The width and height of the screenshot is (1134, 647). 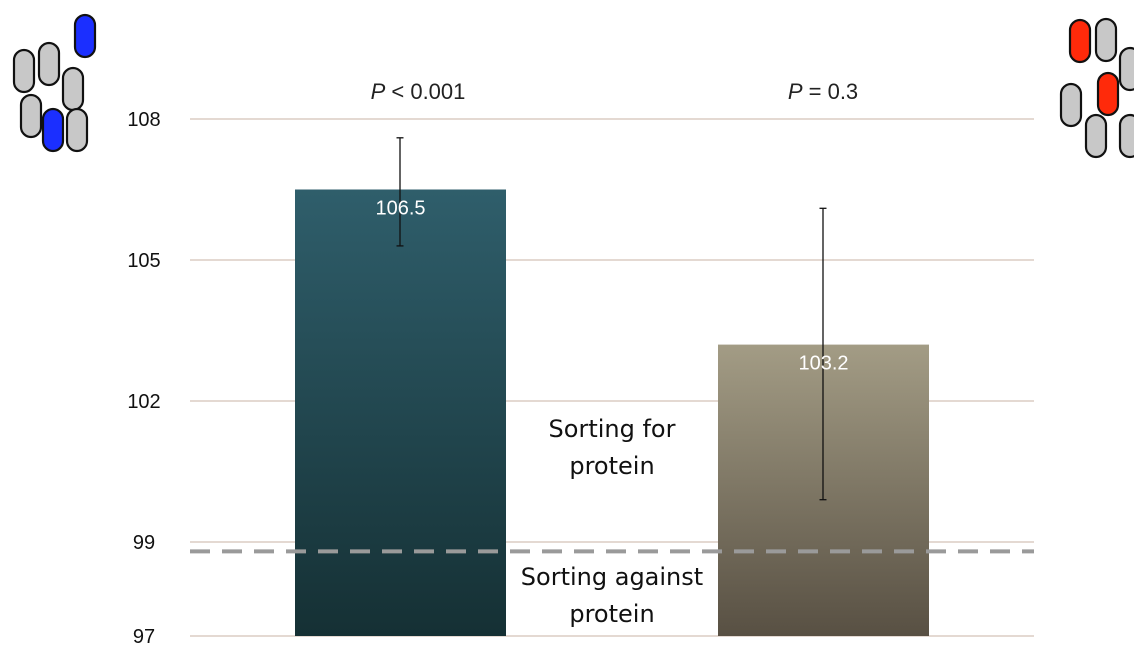 I want to click on y-tick-label: 97, so click(x=144, y=636).